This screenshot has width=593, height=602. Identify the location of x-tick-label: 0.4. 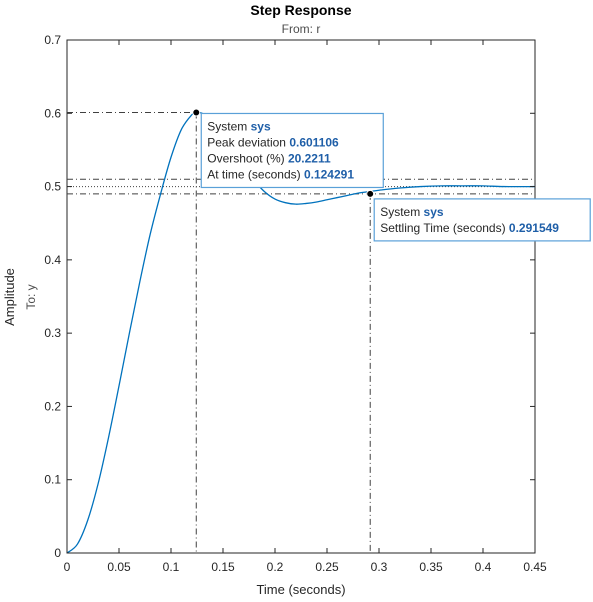
(483, 567).